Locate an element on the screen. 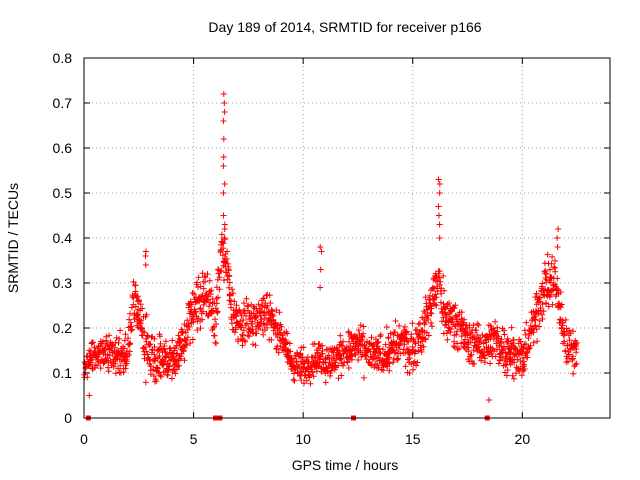 The width and height of the screenshot is (640, 480). x-tick-label: 10 is located at coordinates (303, 439).